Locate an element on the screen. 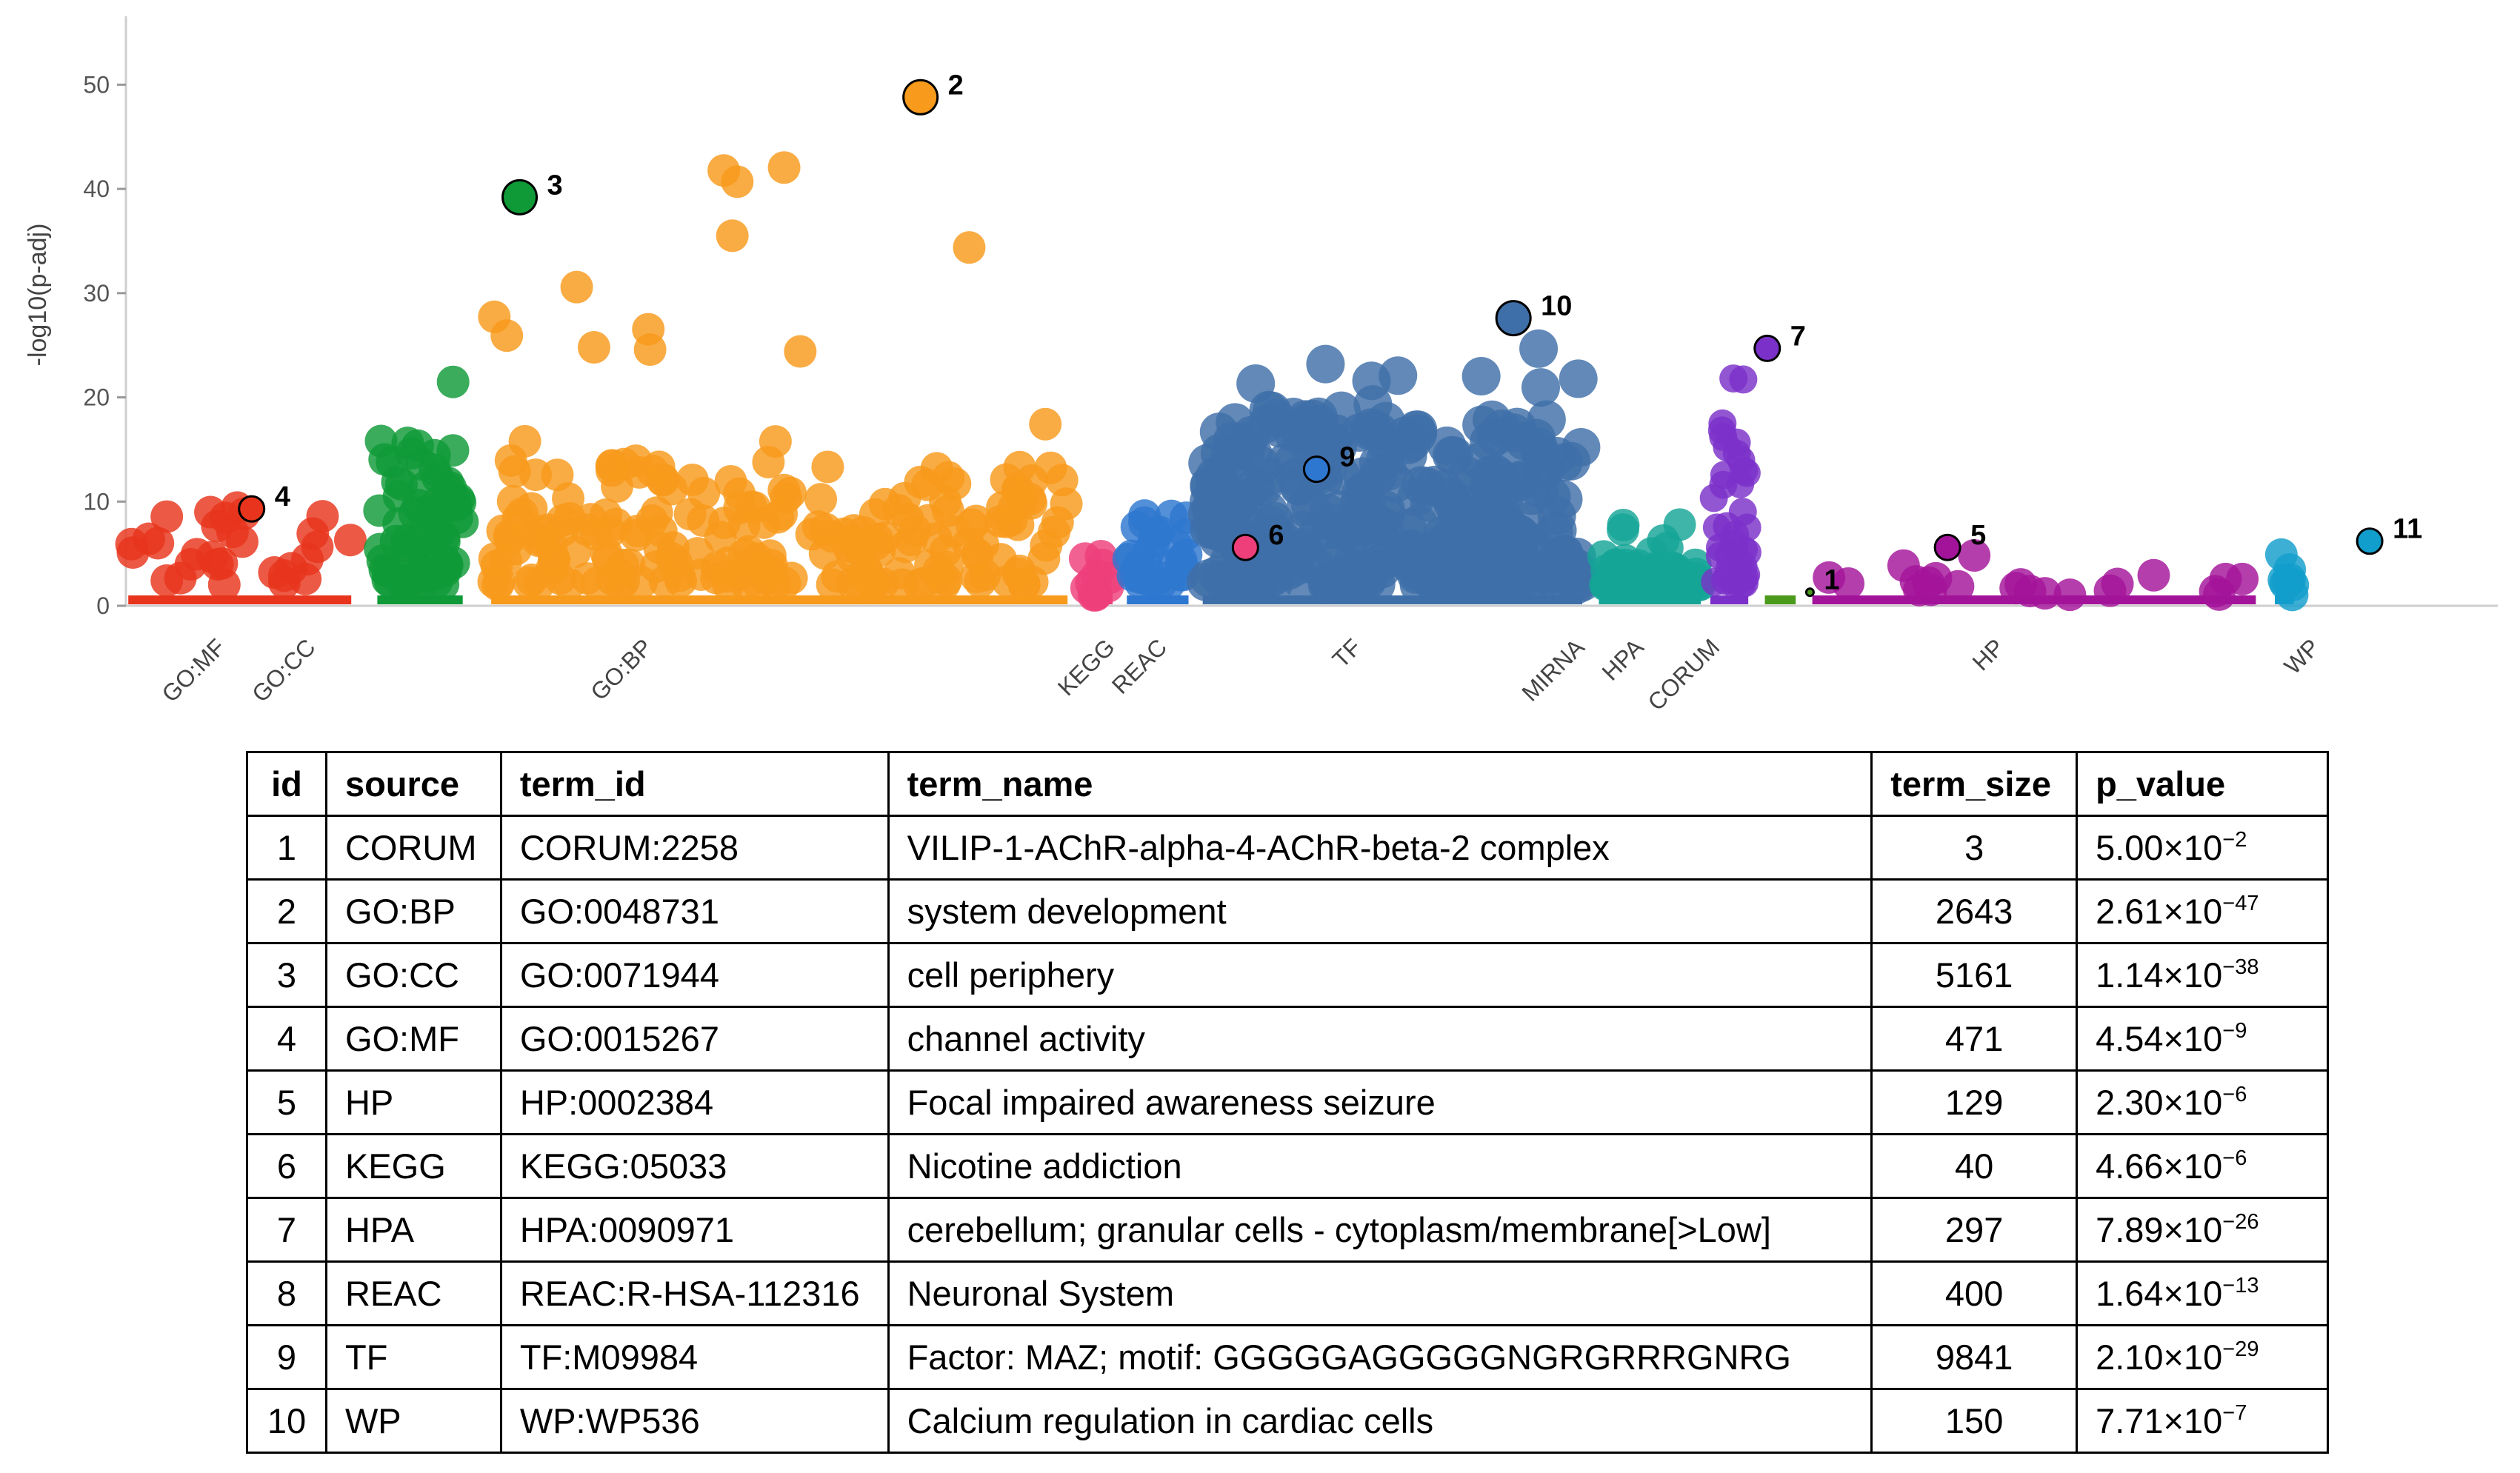 Image resolution: width=2520 pixels, height=1473 pixels. row-source: HPA is located at coordinates (413, 1230).